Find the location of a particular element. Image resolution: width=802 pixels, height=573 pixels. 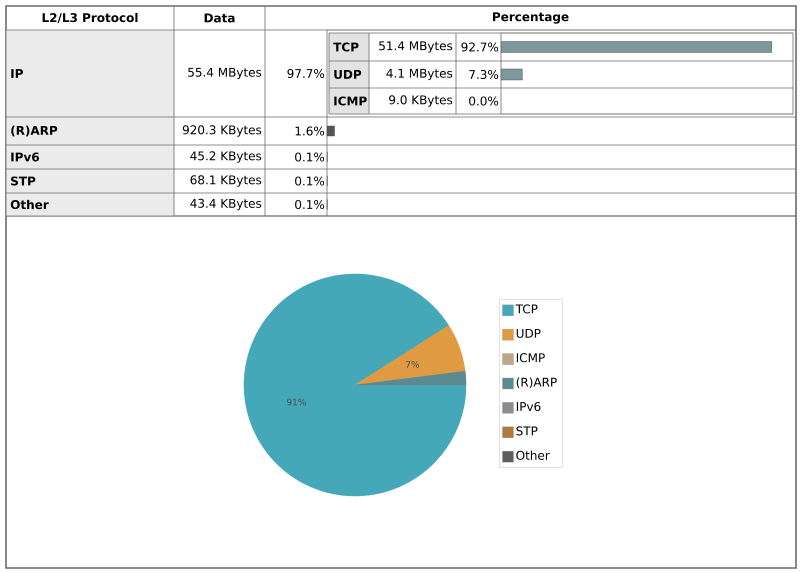

data-label: 92.7% is located at coordinates (479, 47).